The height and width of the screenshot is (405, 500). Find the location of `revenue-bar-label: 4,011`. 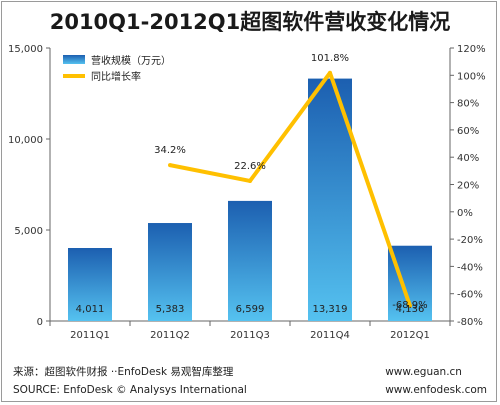

revenue-bar-label: 4,011 is located at coordinates (90, 309).